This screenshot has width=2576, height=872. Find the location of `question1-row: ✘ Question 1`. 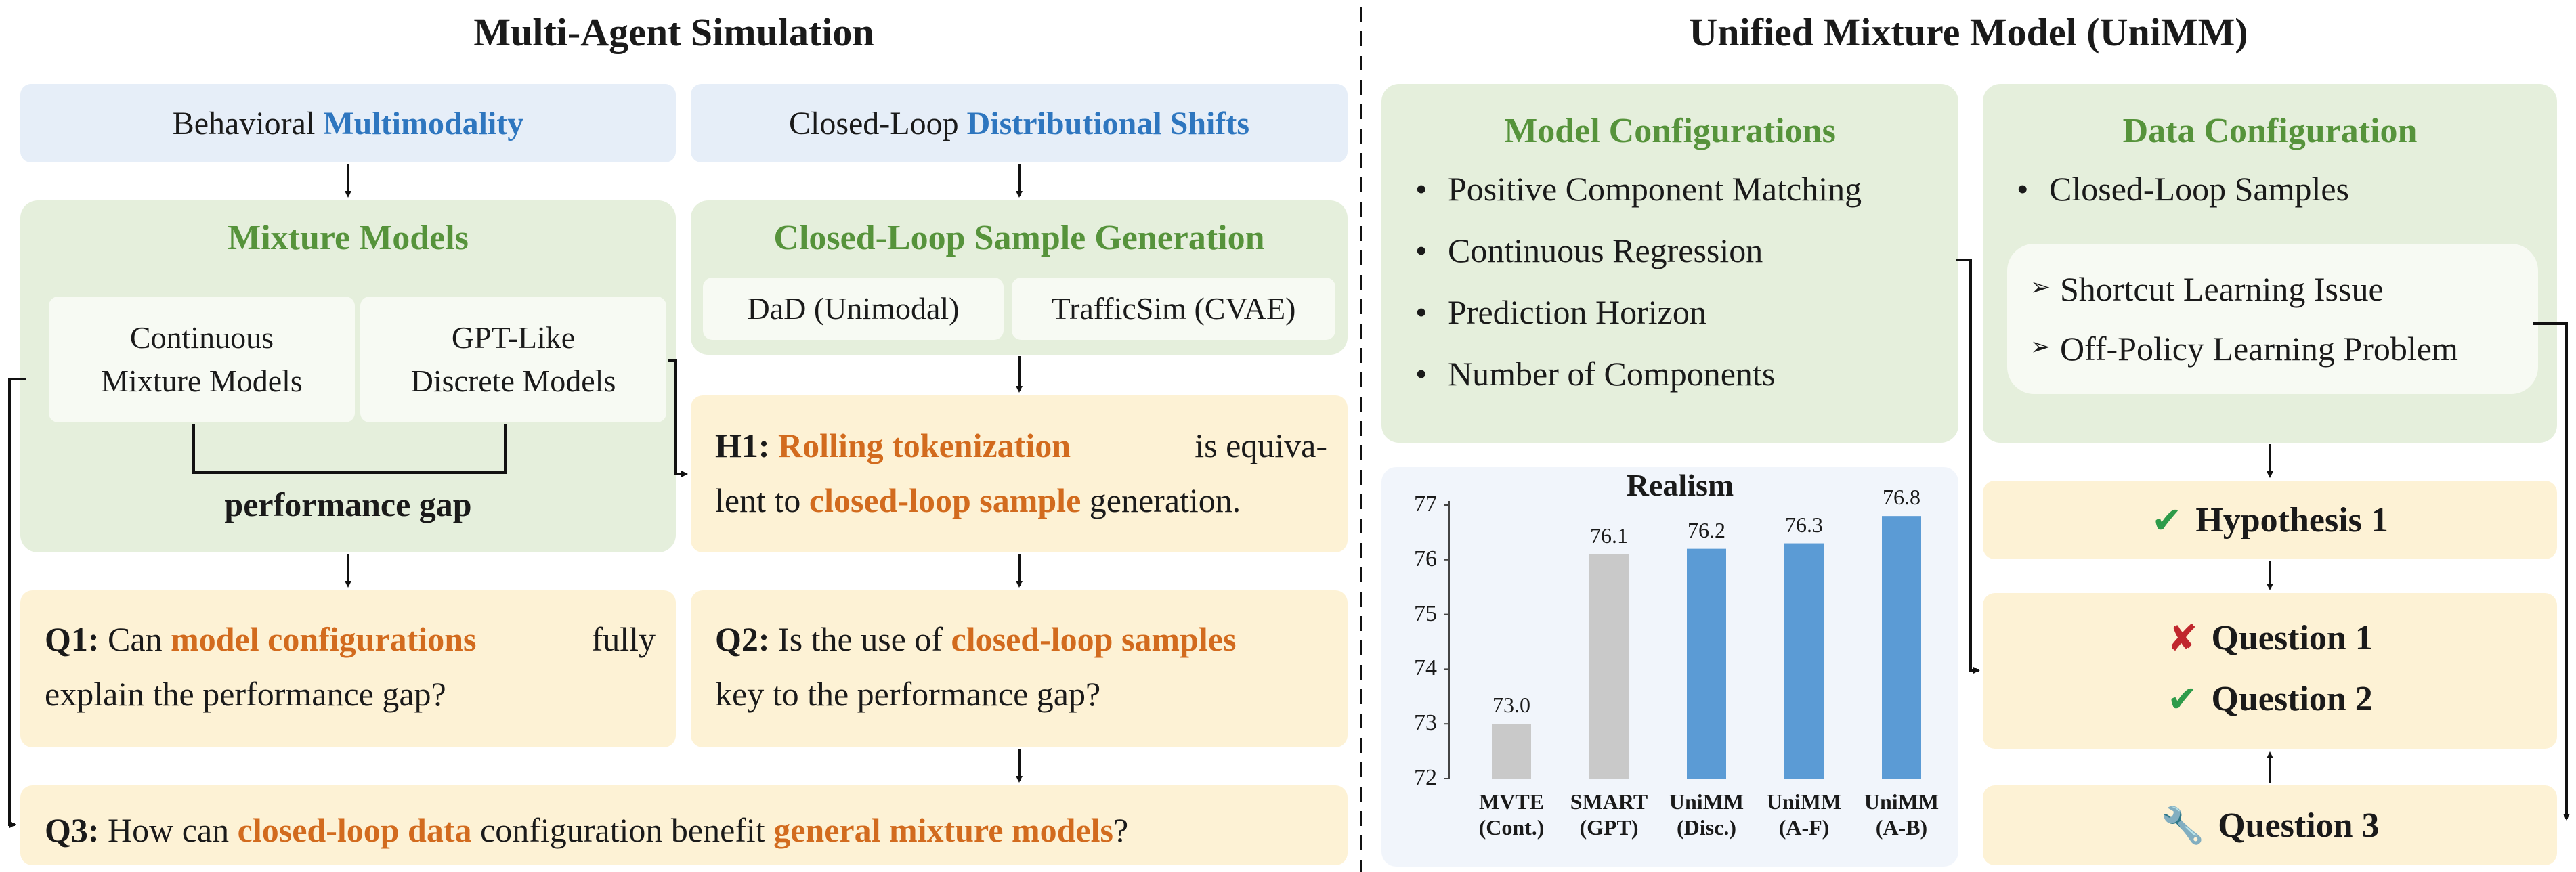

question1-row: ✘ Question 1 is located at coordinates (2270, 637).